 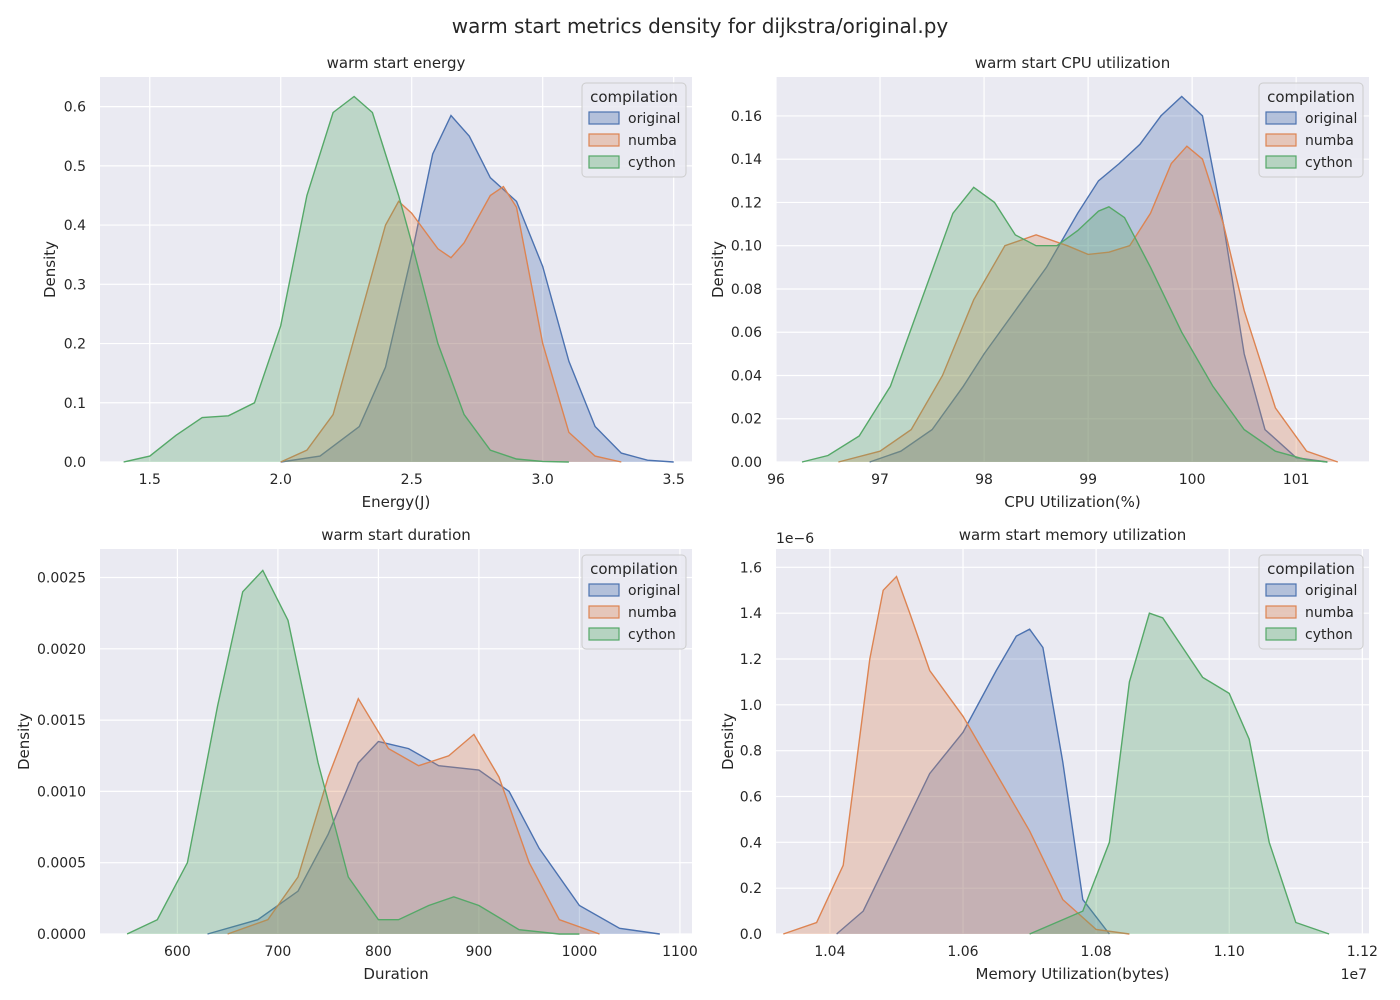 What do you see at coordinates (880, 480) in the screenshot?
I see `x-tick-label: 97` at bounding box center [880, 480].